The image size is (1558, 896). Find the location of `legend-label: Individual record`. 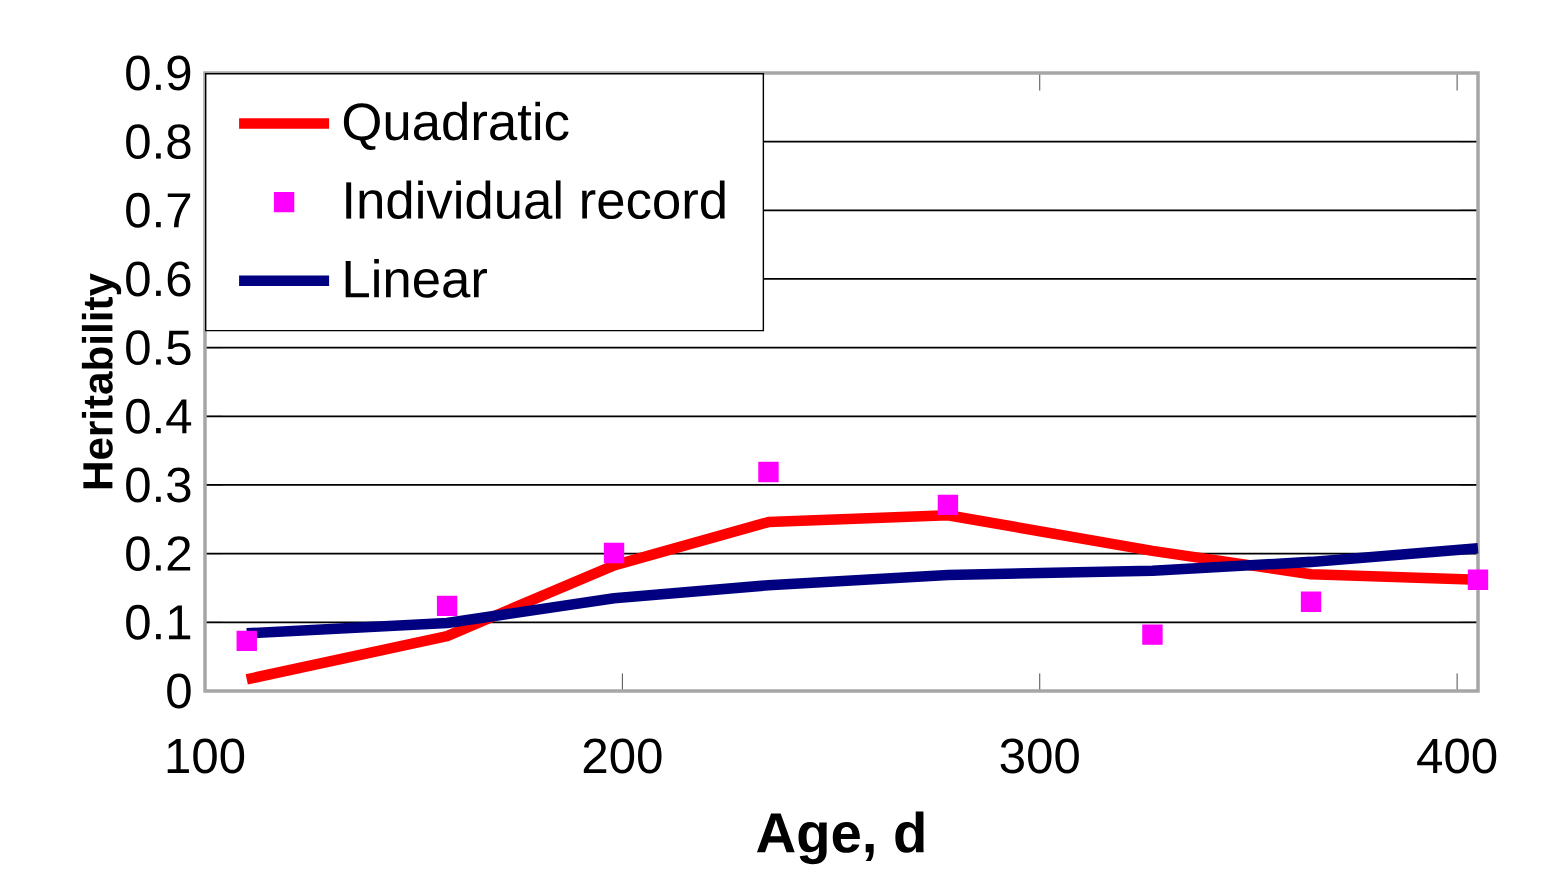

legend-label: Individual record is located at coordinates (535, 200).